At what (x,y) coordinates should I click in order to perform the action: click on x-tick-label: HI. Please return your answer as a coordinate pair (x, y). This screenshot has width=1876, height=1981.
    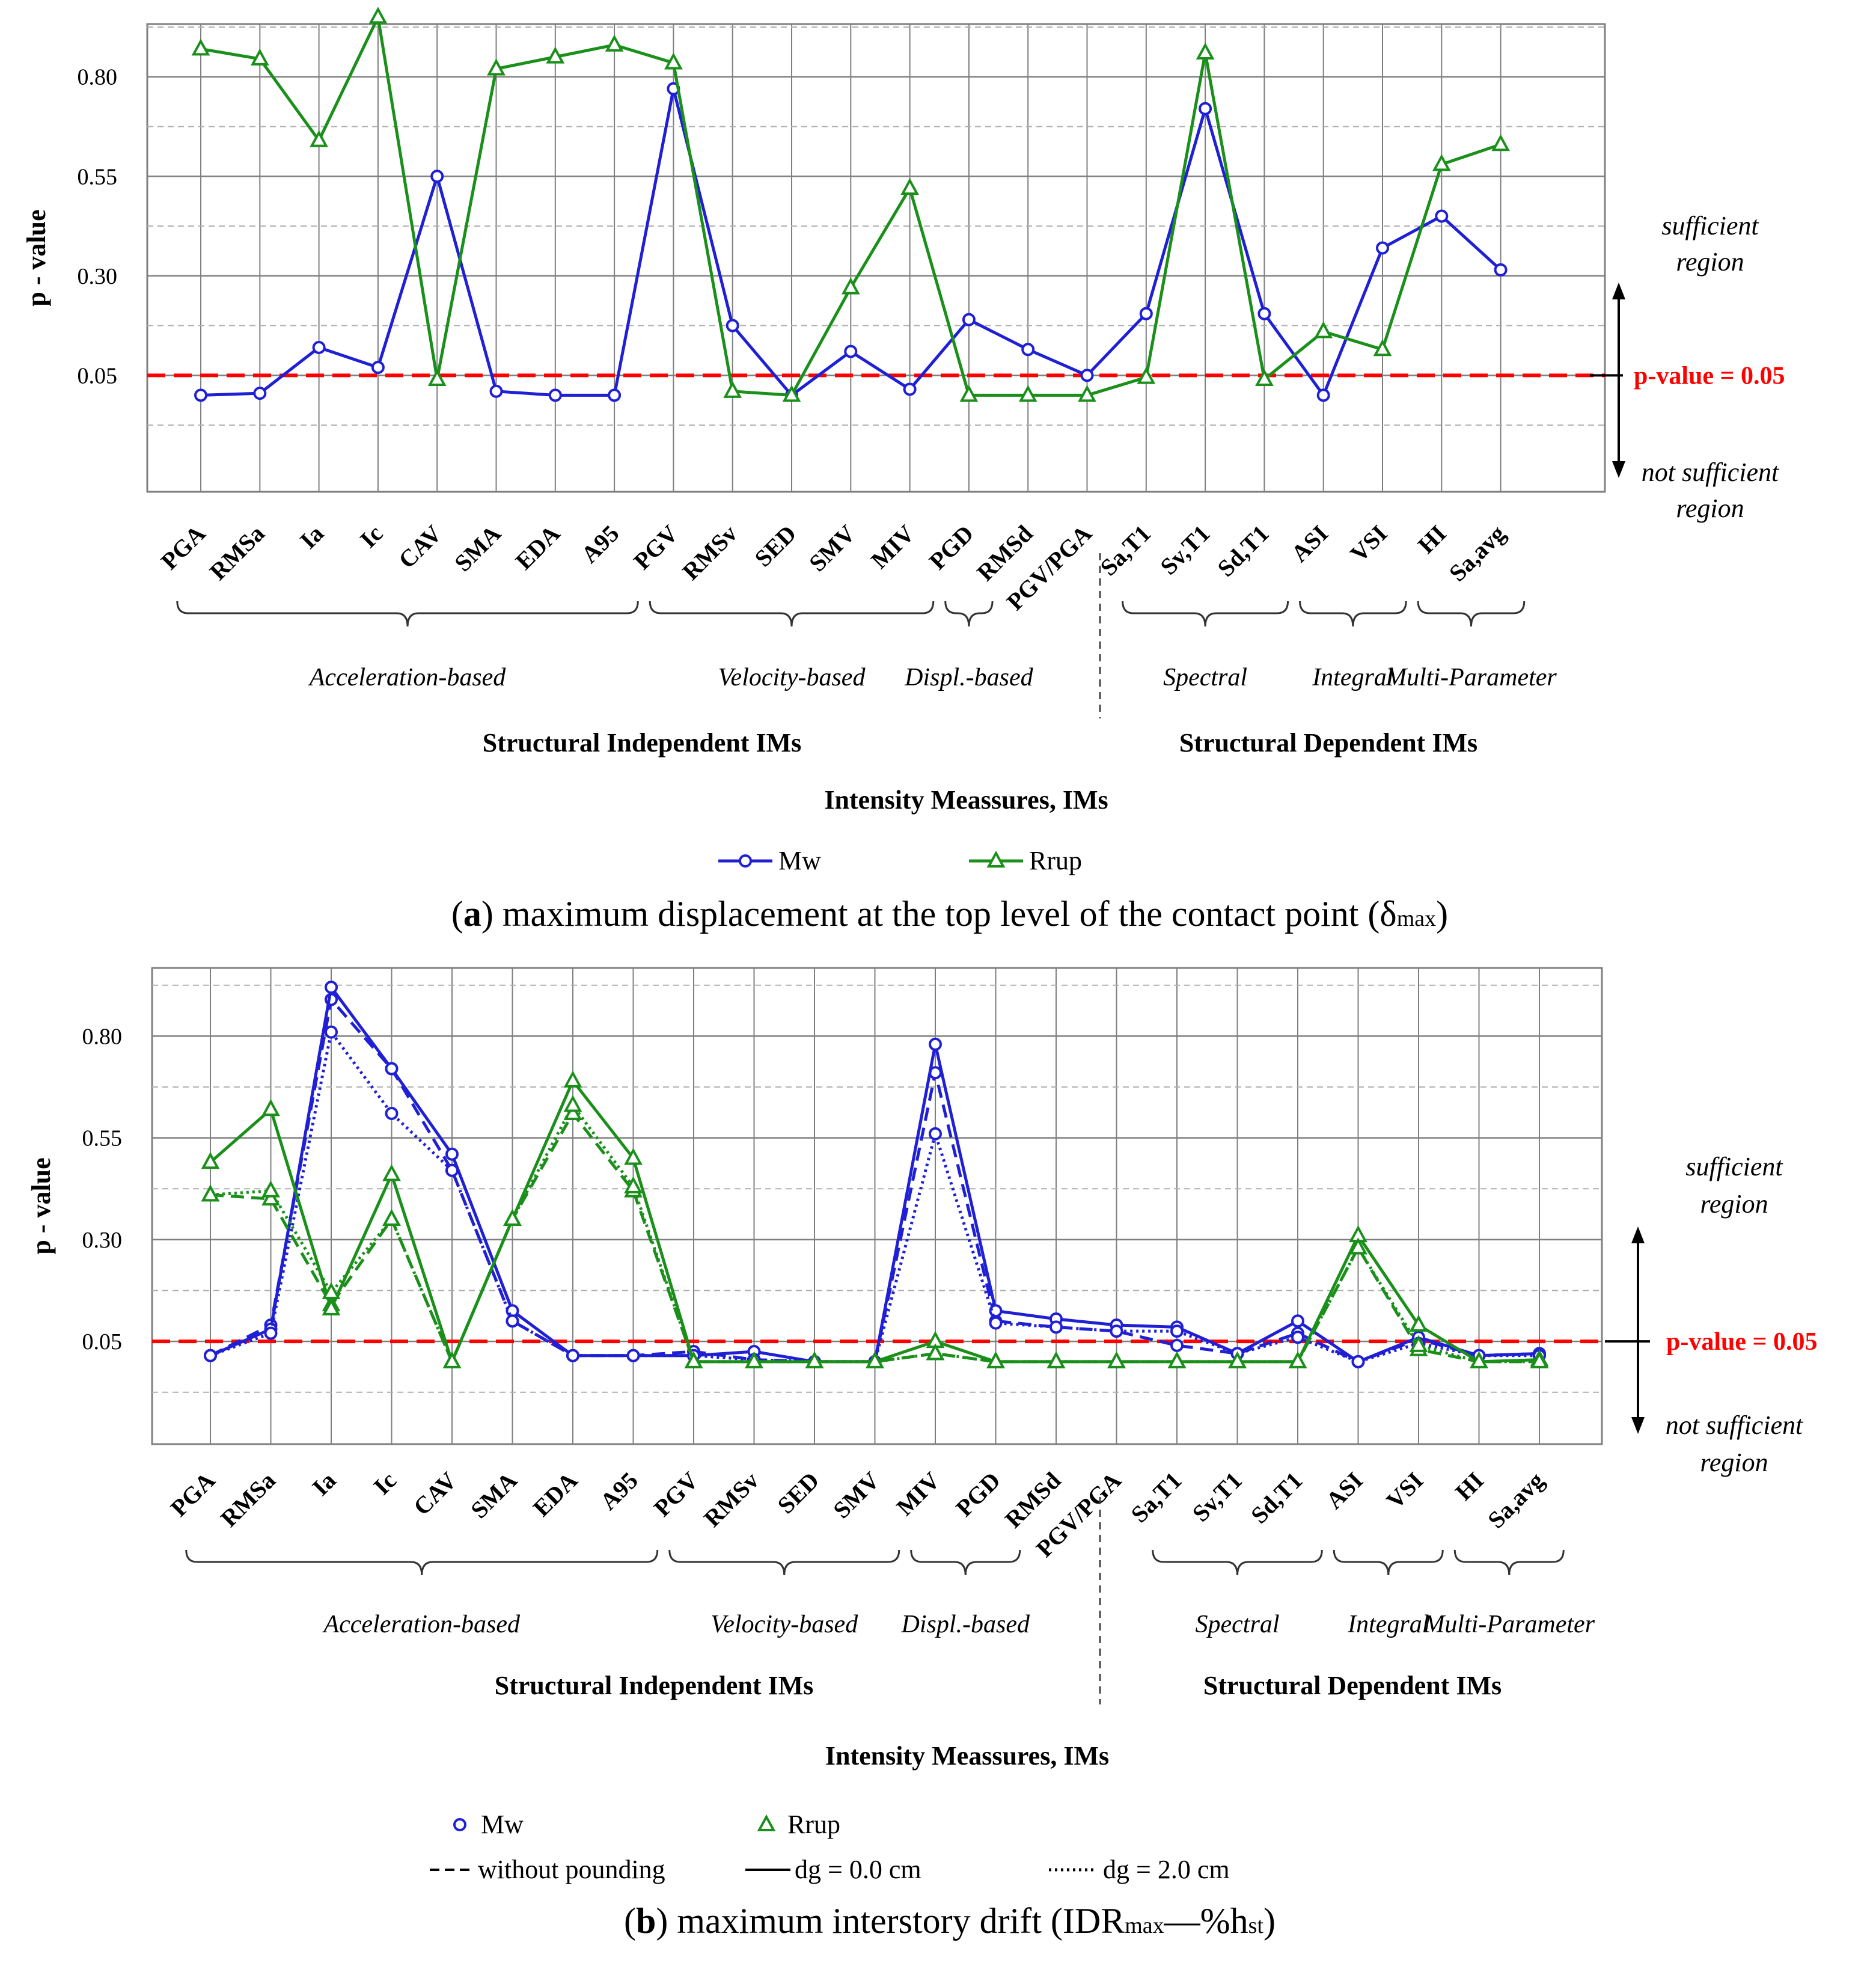
    Looking at the image, I should click on (1432, 539).